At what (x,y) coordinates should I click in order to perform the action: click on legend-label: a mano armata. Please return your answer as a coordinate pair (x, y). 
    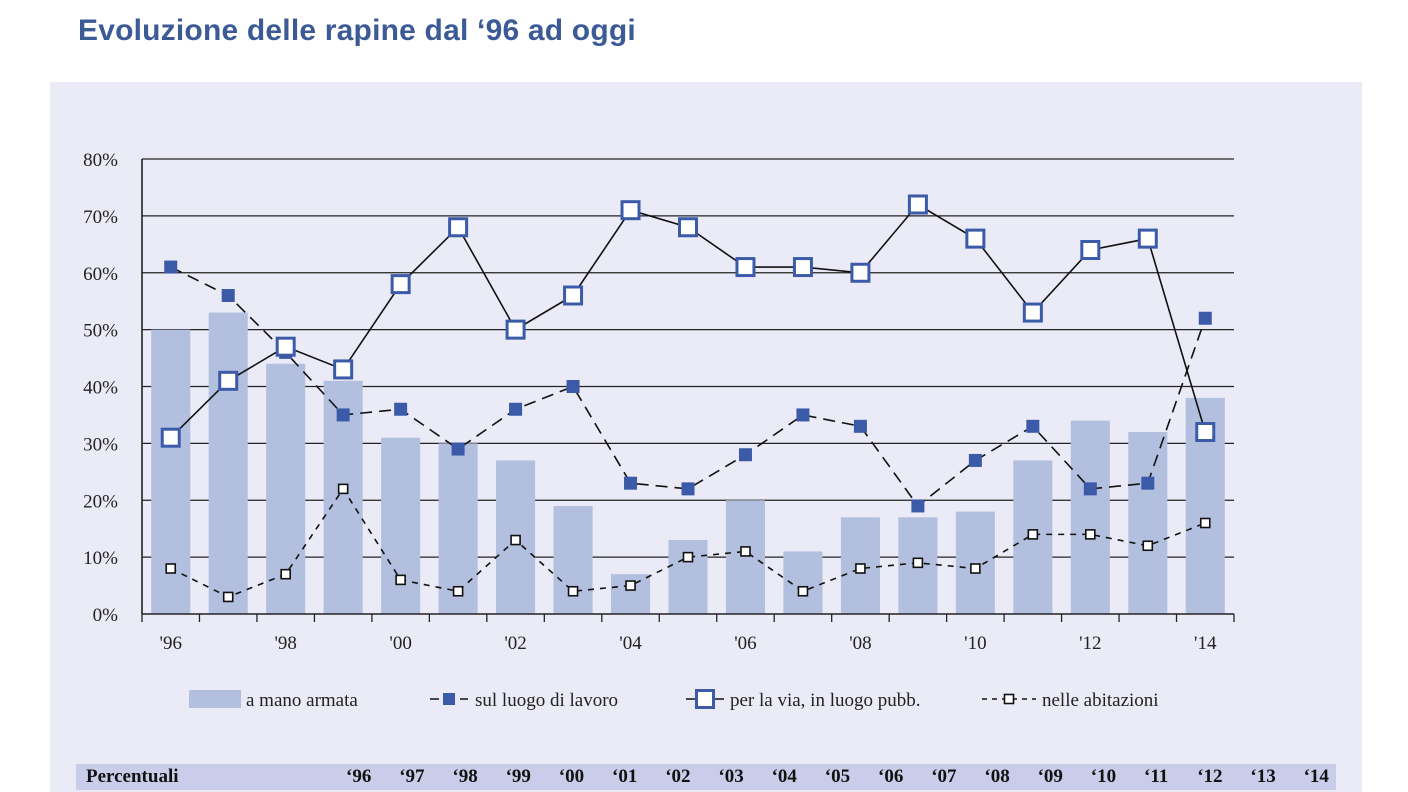
    Looking at the image, I should click on (302, 700).